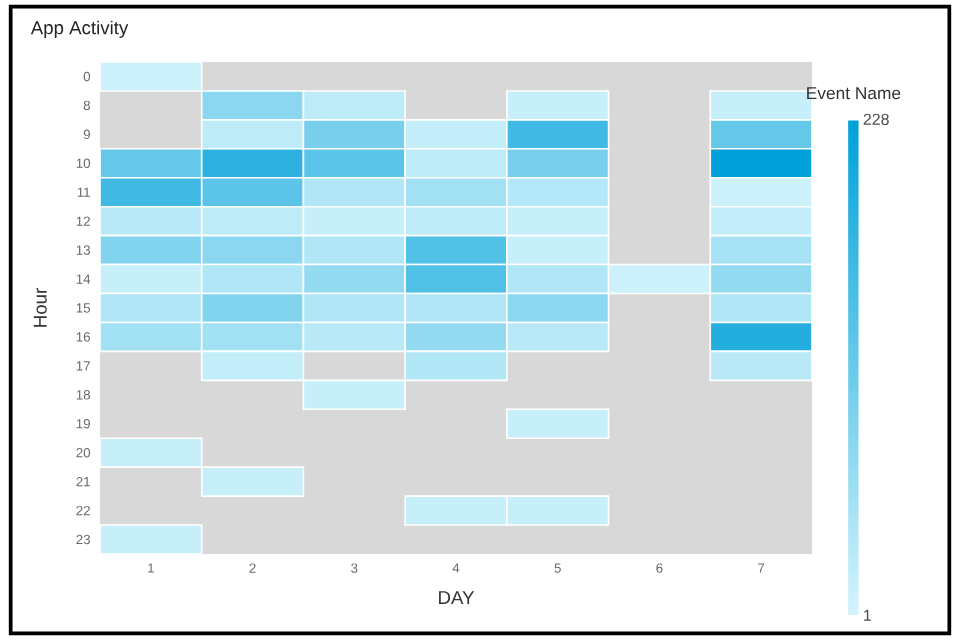 The height and width of the screenshot is (640, 960). Describe the element at coordinates (854, 93) in the screenshot. I see `color-bar-title: Event Name` at that location.